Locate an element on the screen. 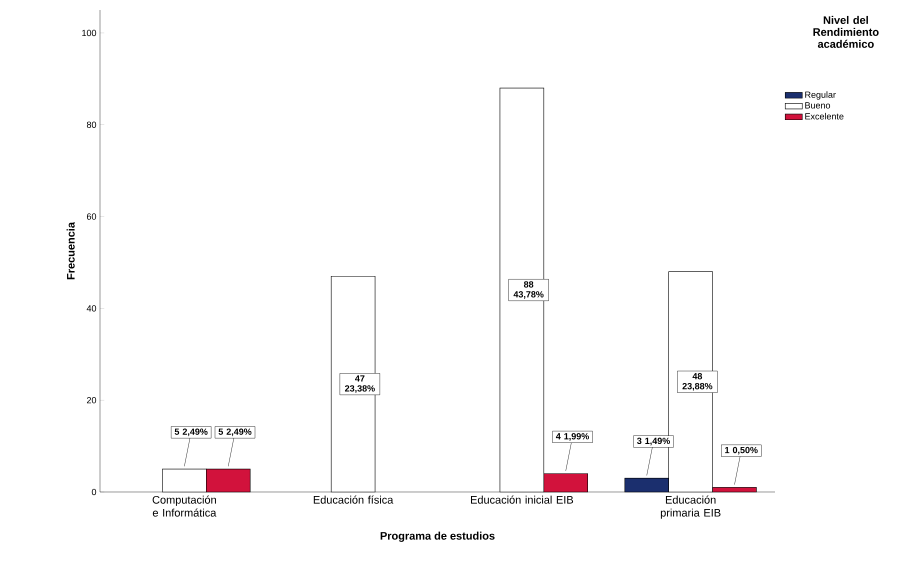 The width and height of the screenshot is (918, 582). x-axis-title: Programa de estudios is located at coordinates (437, 537).